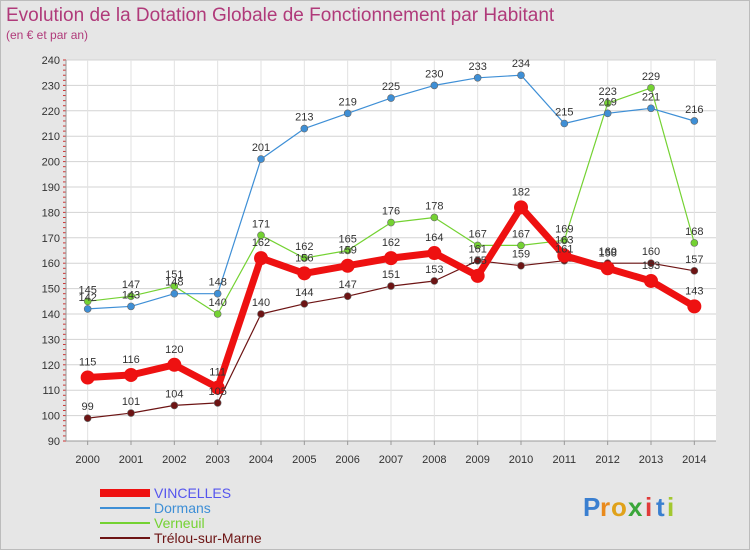  I want to click on data-label: 120, so click(174, 350).